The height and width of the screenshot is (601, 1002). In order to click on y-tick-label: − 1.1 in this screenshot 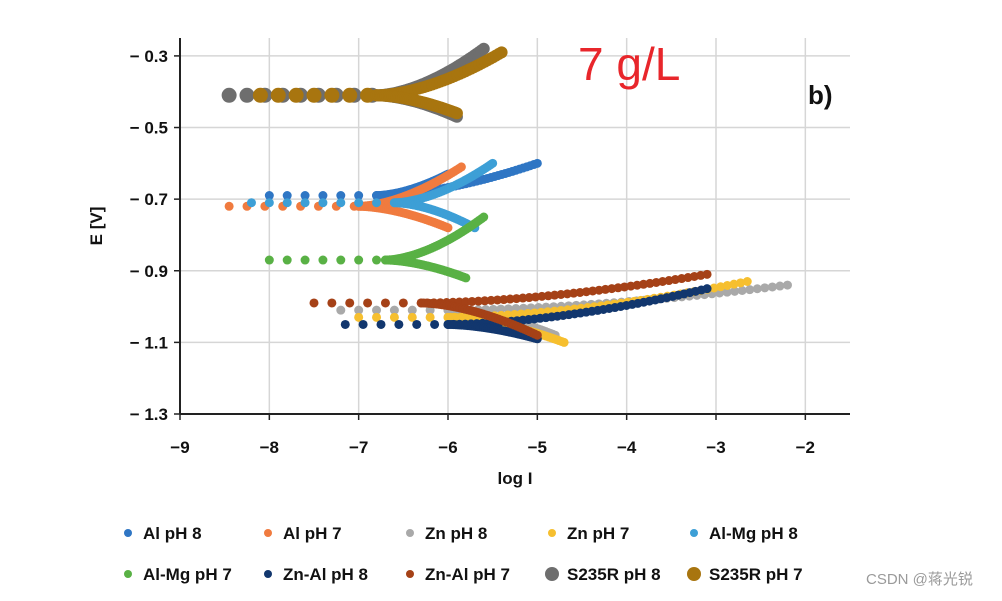, I will do `click(149, 342)`.